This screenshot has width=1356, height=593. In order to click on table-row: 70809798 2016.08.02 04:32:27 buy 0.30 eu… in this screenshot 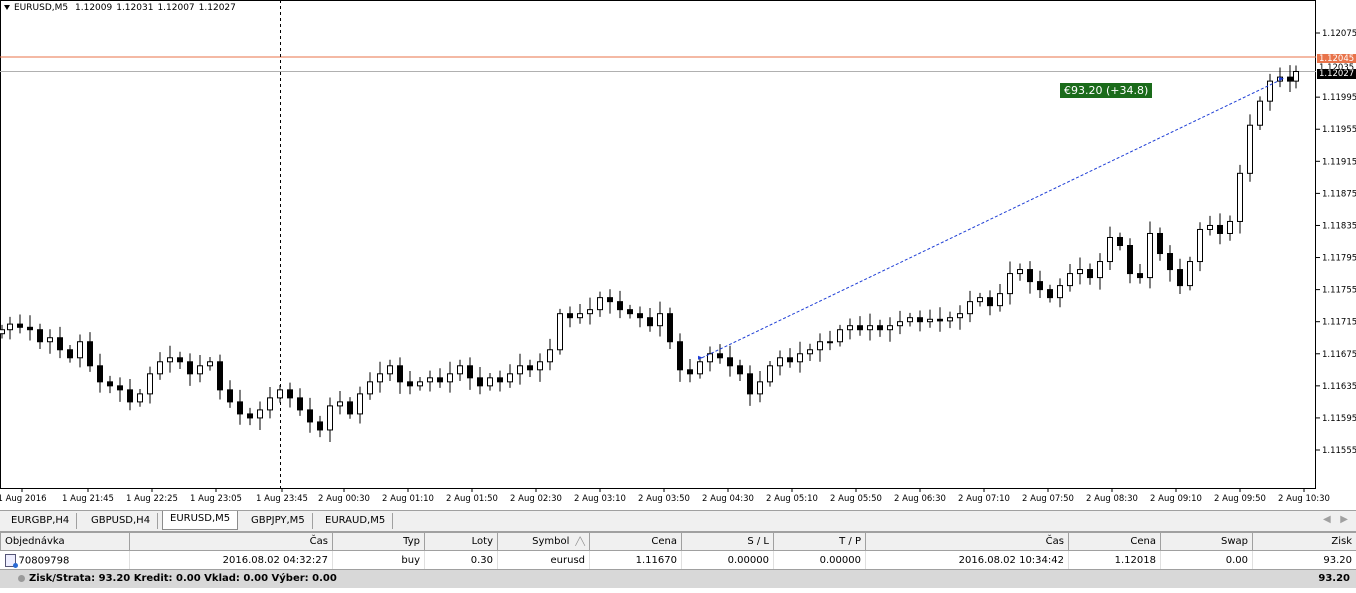, I will do `click(678, 560)`.